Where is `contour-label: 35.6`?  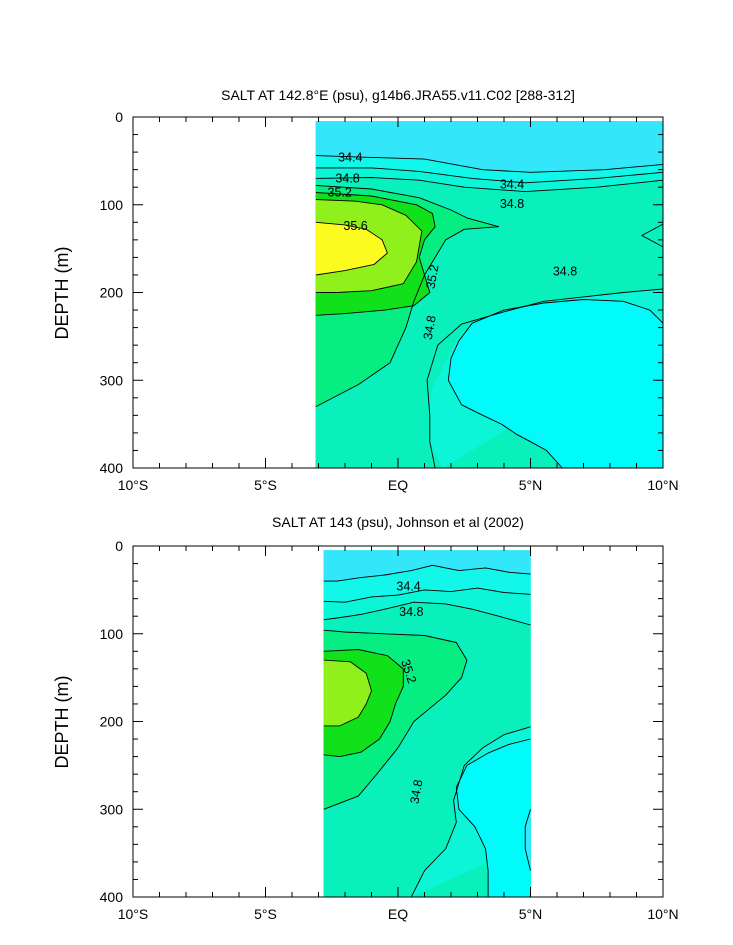 contour-label: 35.6 is located at coordinates (355, 226).